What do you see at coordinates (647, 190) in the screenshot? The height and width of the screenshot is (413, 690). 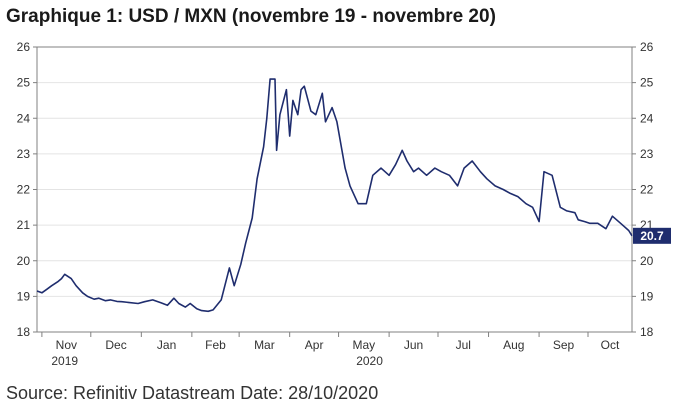 I see `y-tick-label-right: 22` at bounding box center [647, 190].